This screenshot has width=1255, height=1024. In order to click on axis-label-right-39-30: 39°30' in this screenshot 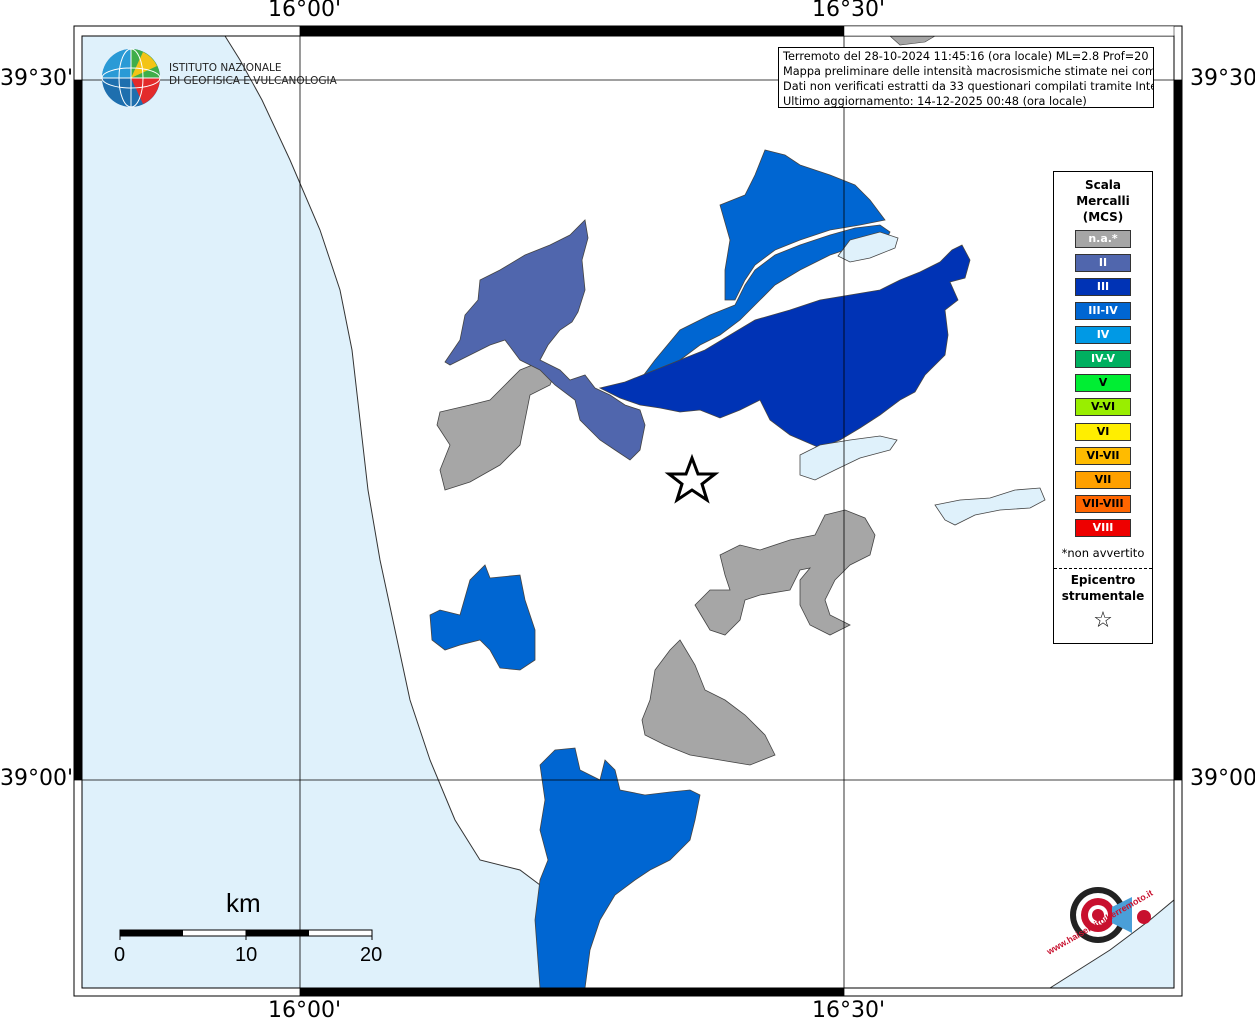, I will do `click(1222, 78)`.